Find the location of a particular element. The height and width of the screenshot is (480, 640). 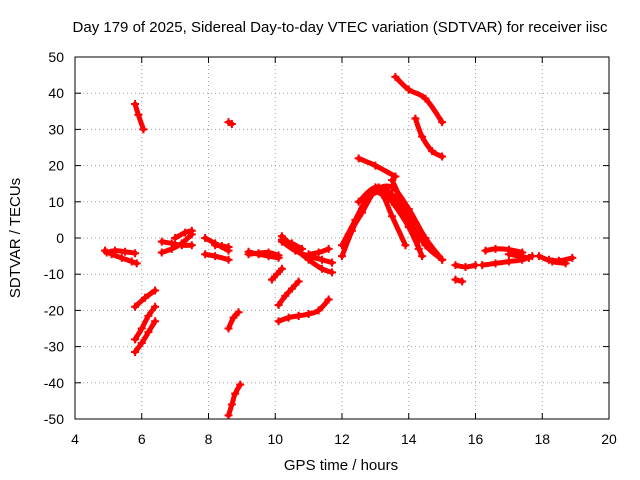

x-tick-label: 8 is located at coordinates (209, 439).